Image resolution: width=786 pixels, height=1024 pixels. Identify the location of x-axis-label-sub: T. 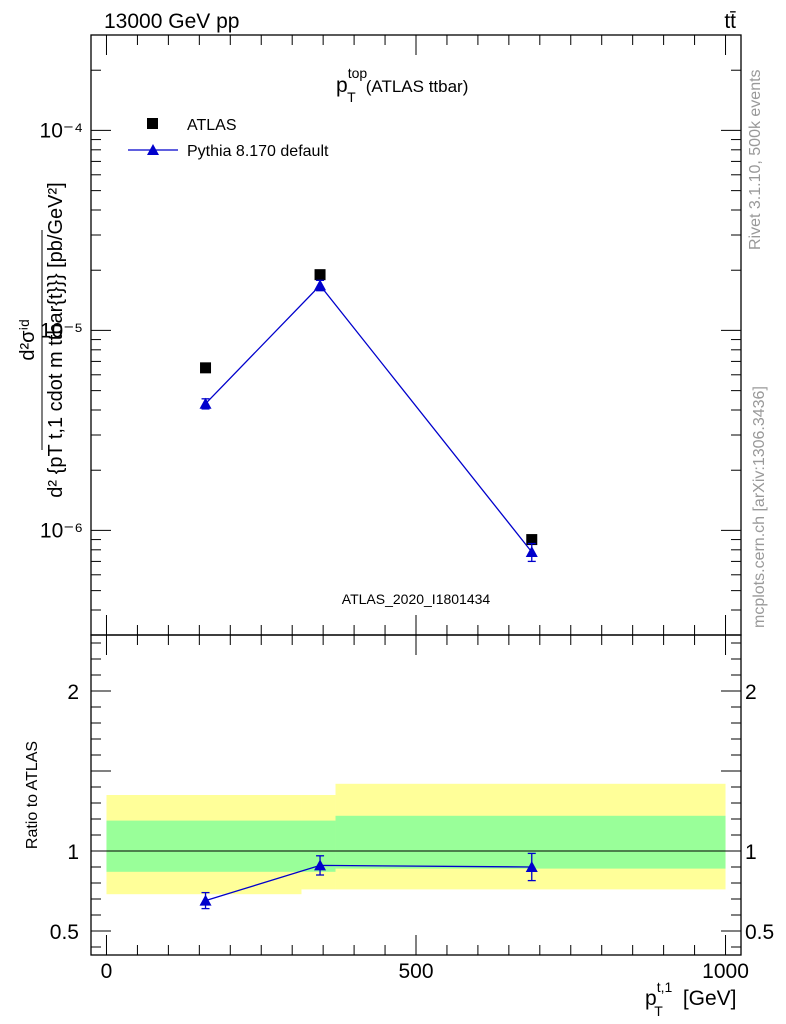
(658, 1011).